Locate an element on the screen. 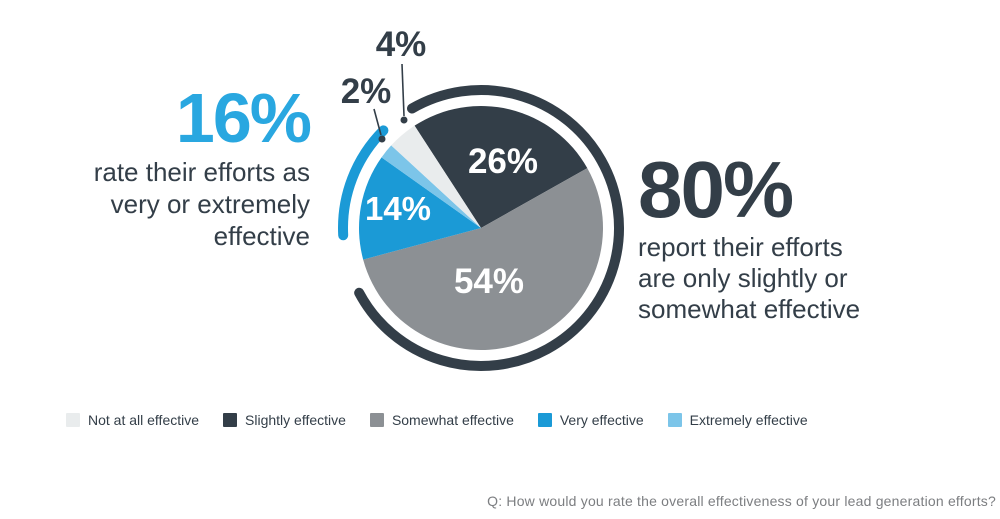 The height and width of the screenshot is (519, 1000). legend-label: Somewhat effective is located at coordinates (452, 420).